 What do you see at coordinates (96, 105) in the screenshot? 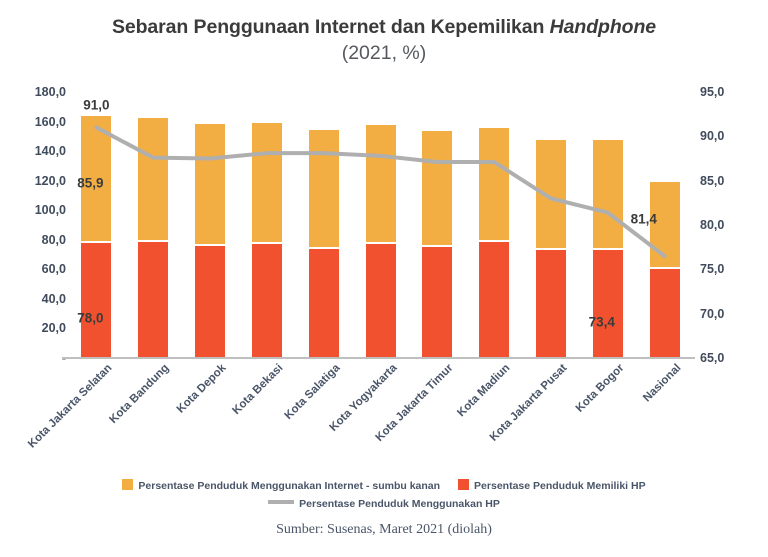
I see `data-label-line-value: 91,0` at bounding box center [96, 105].